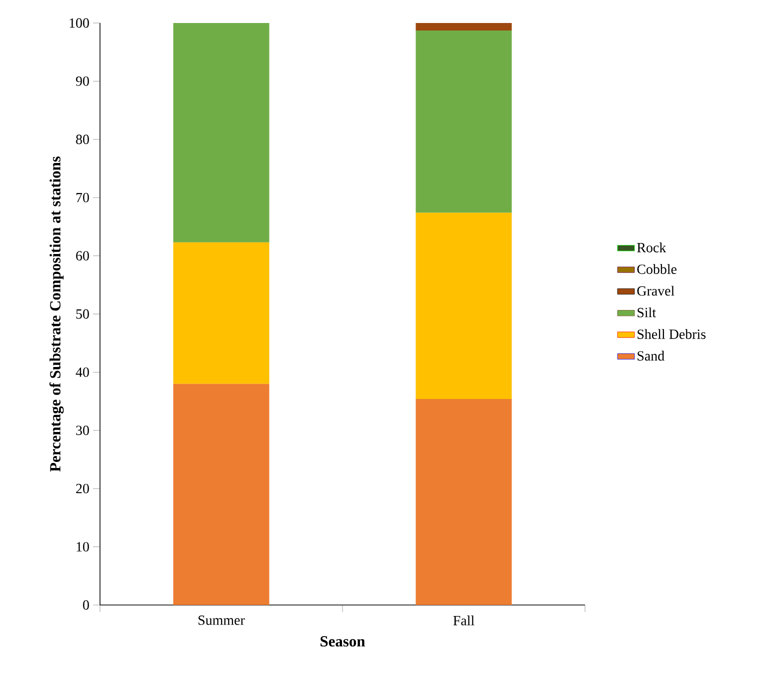  I want to click on y-tick-label: 80, so click(82, 139).